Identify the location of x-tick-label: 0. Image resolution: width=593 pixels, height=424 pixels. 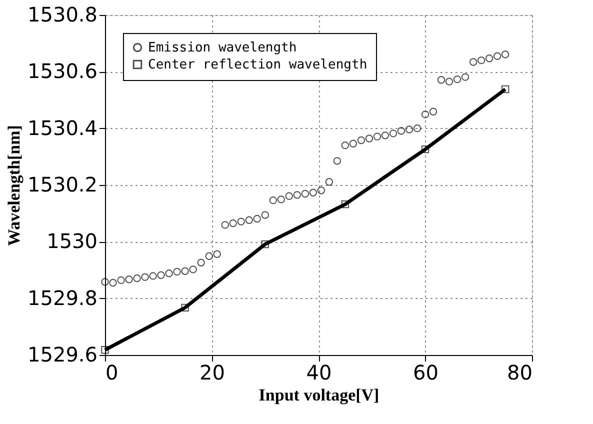
(112, 372).